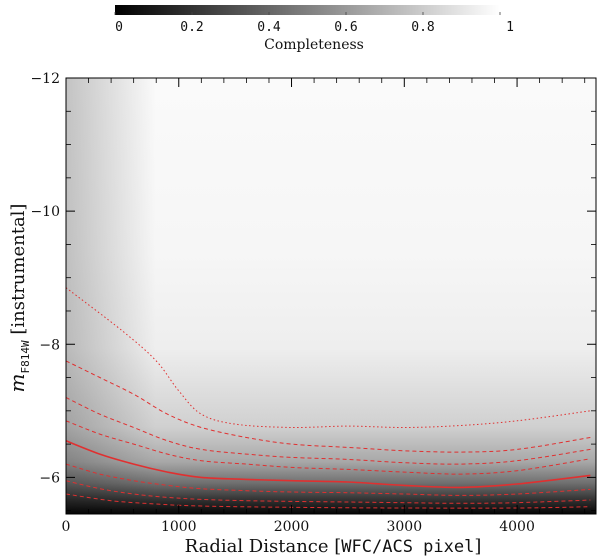  What do you see at coordinates (307, 10) in the screenshot?
I see `colorbar-gradient` at bounding box center [307, 10].